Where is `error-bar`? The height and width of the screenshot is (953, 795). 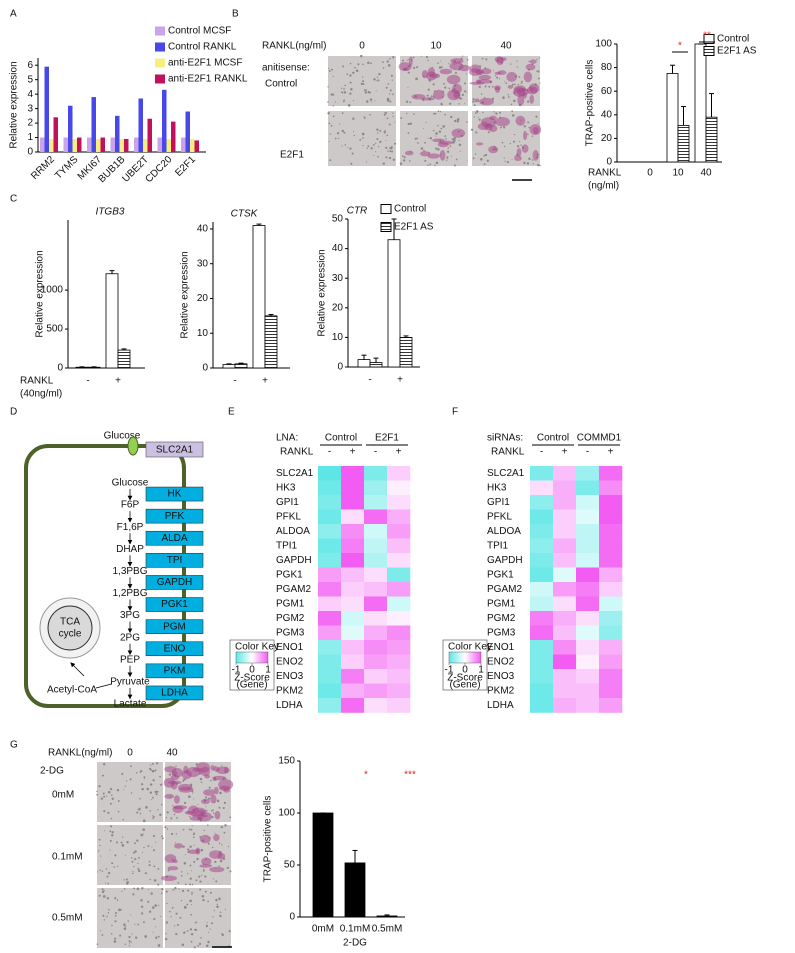
error-bar is located at coordinates (112, 272).